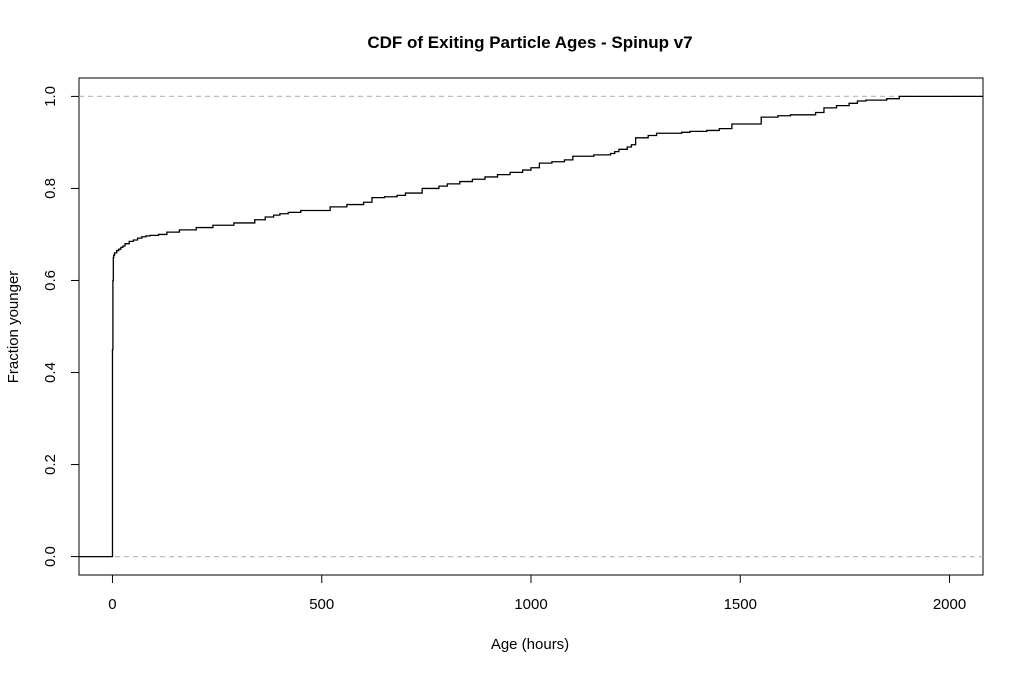 The height and width of the screenshot is (673, 1023). I want to click on x-axis: 0 500 1000 1500 2000, so click(537, 594).